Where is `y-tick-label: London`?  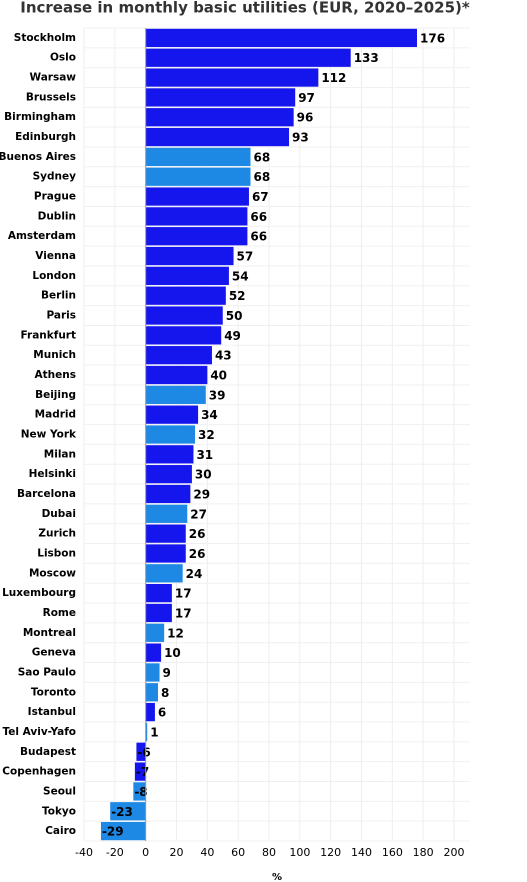
y-tick-label: London is located at coordinates (54, 276).